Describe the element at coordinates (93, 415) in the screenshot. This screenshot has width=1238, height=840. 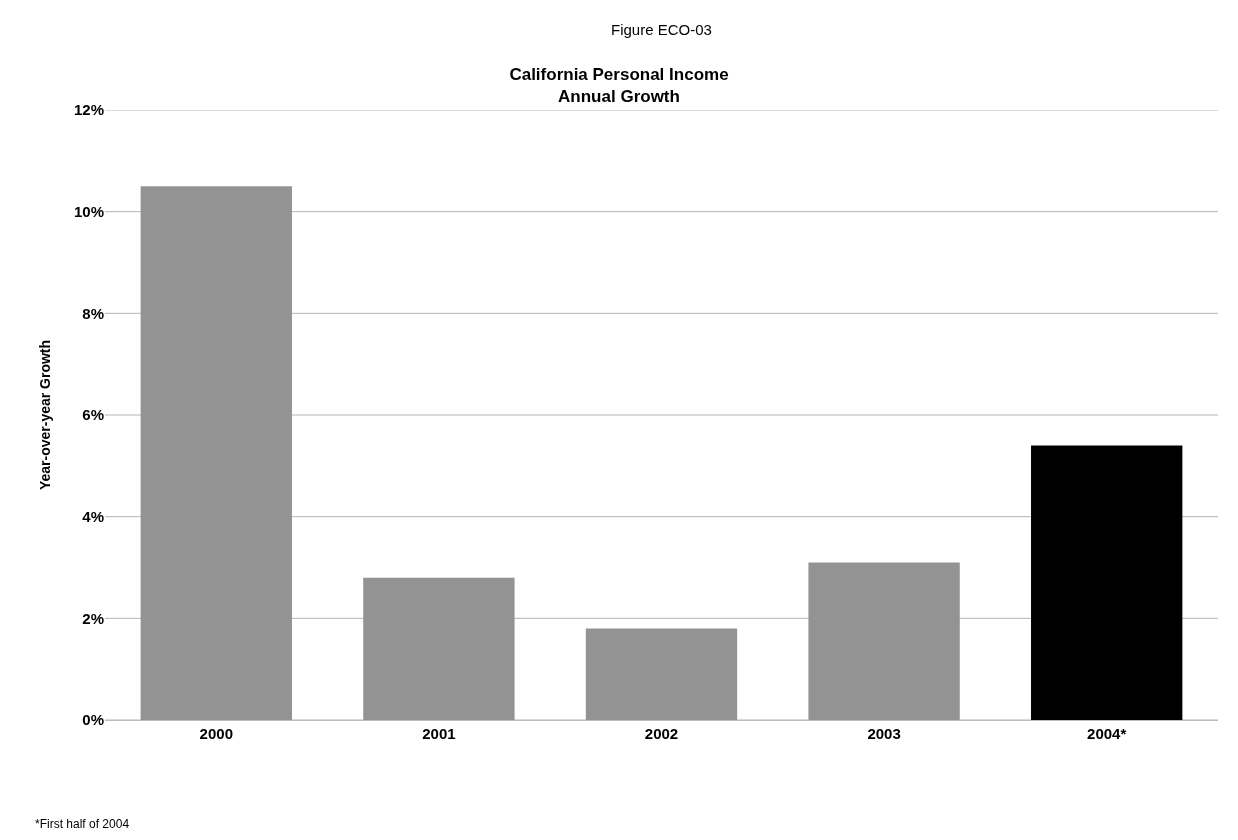
I see `y-tick-label: 6%` at that location.